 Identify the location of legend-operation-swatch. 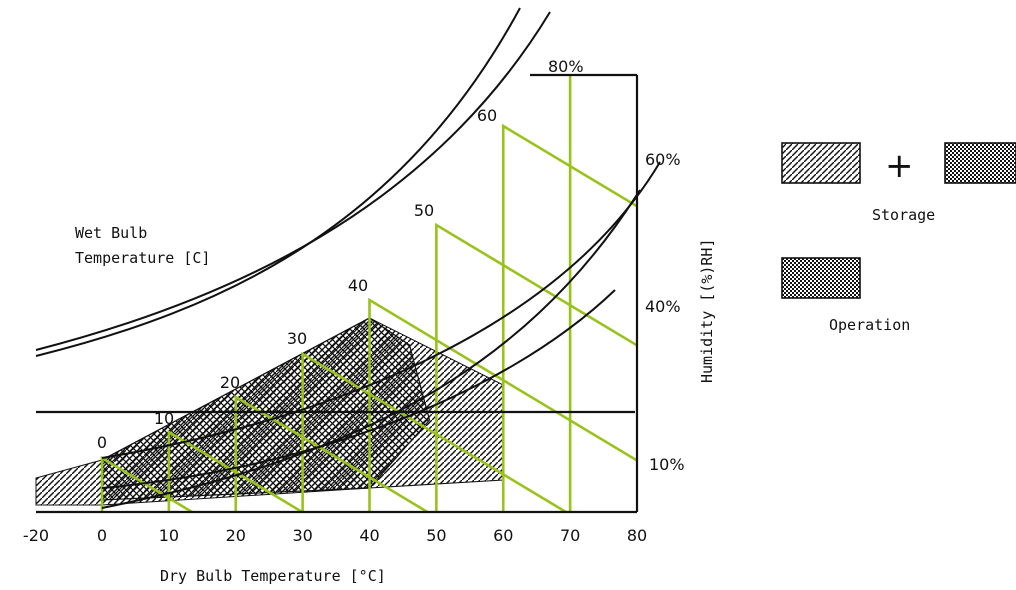
(821, 278).